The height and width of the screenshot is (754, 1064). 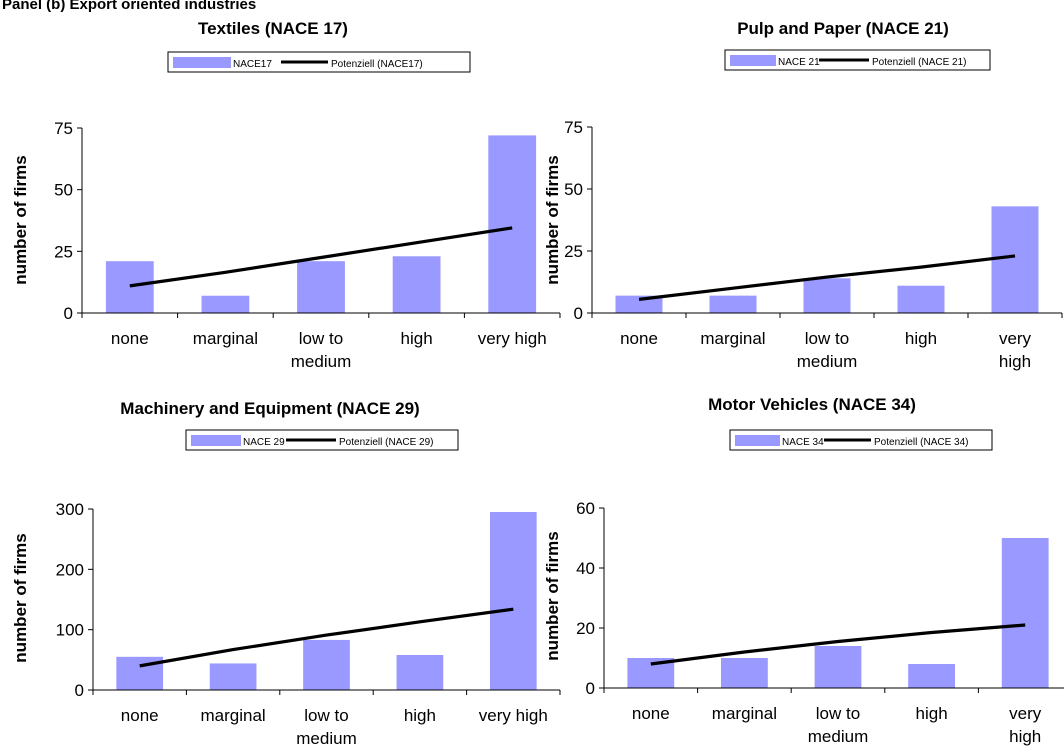 I want to click on legend-trend-label: Potenziell (NACE 21), so click(x=919, y=62).